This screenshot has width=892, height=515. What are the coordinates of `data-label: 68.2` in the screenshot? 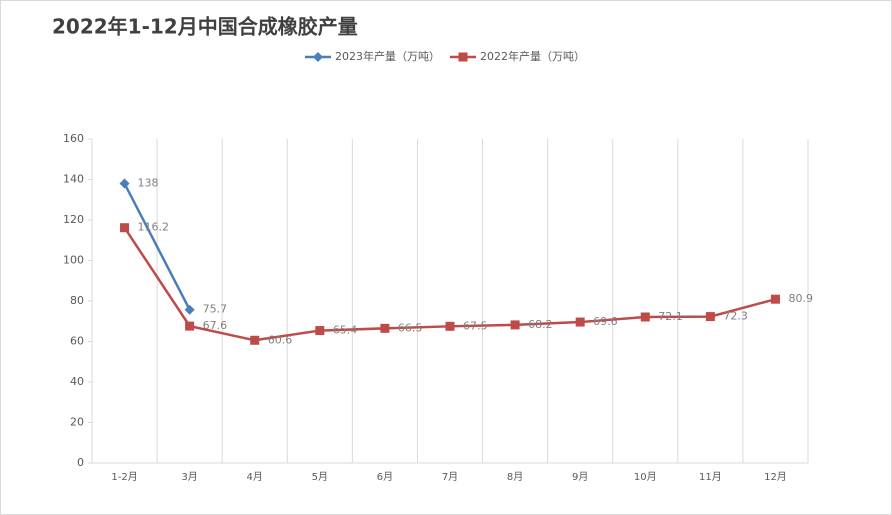 It's located at (540, 324).